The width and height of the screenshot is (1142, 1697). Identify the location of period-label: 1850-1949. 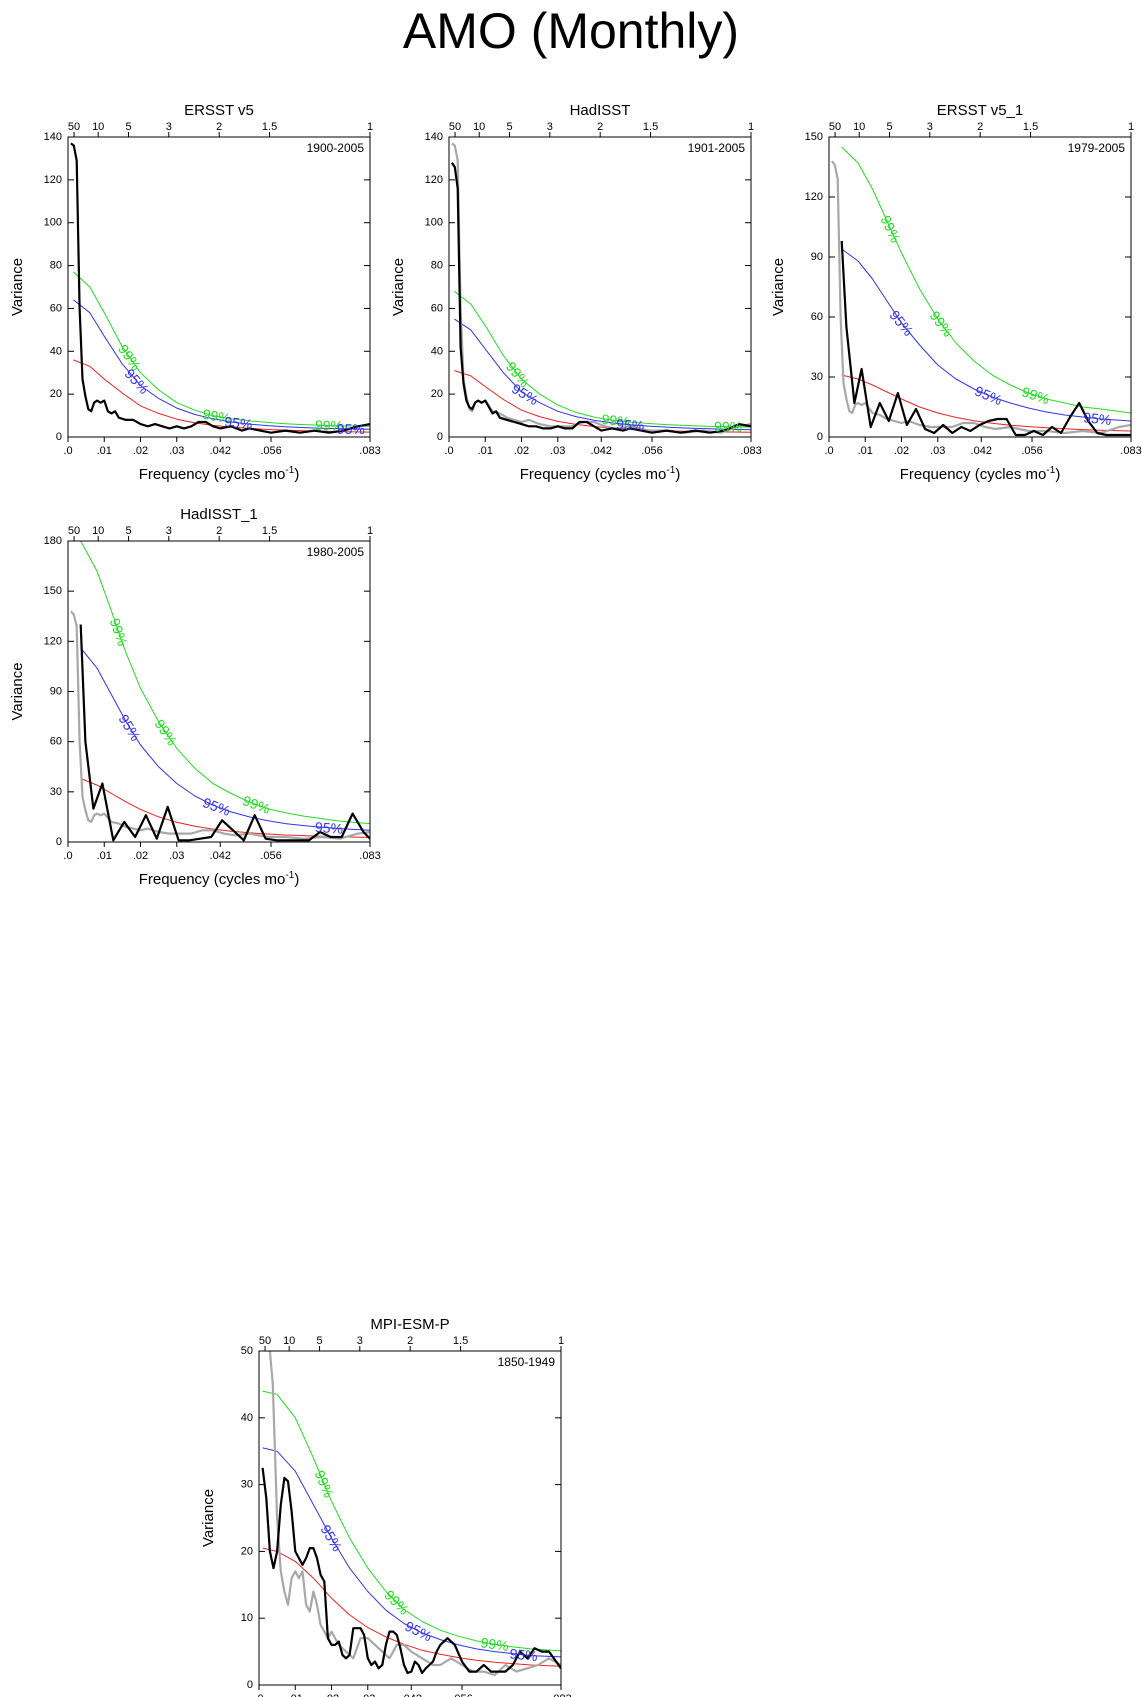
(527, 1362).